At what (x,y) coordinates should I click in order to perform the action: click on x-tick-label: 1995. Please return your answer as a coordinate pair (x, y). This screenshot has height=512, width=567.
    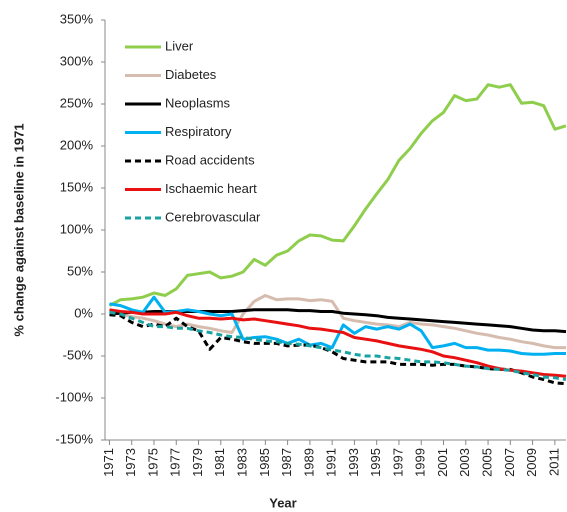
    Looking at the image, I should click on (375, 462).